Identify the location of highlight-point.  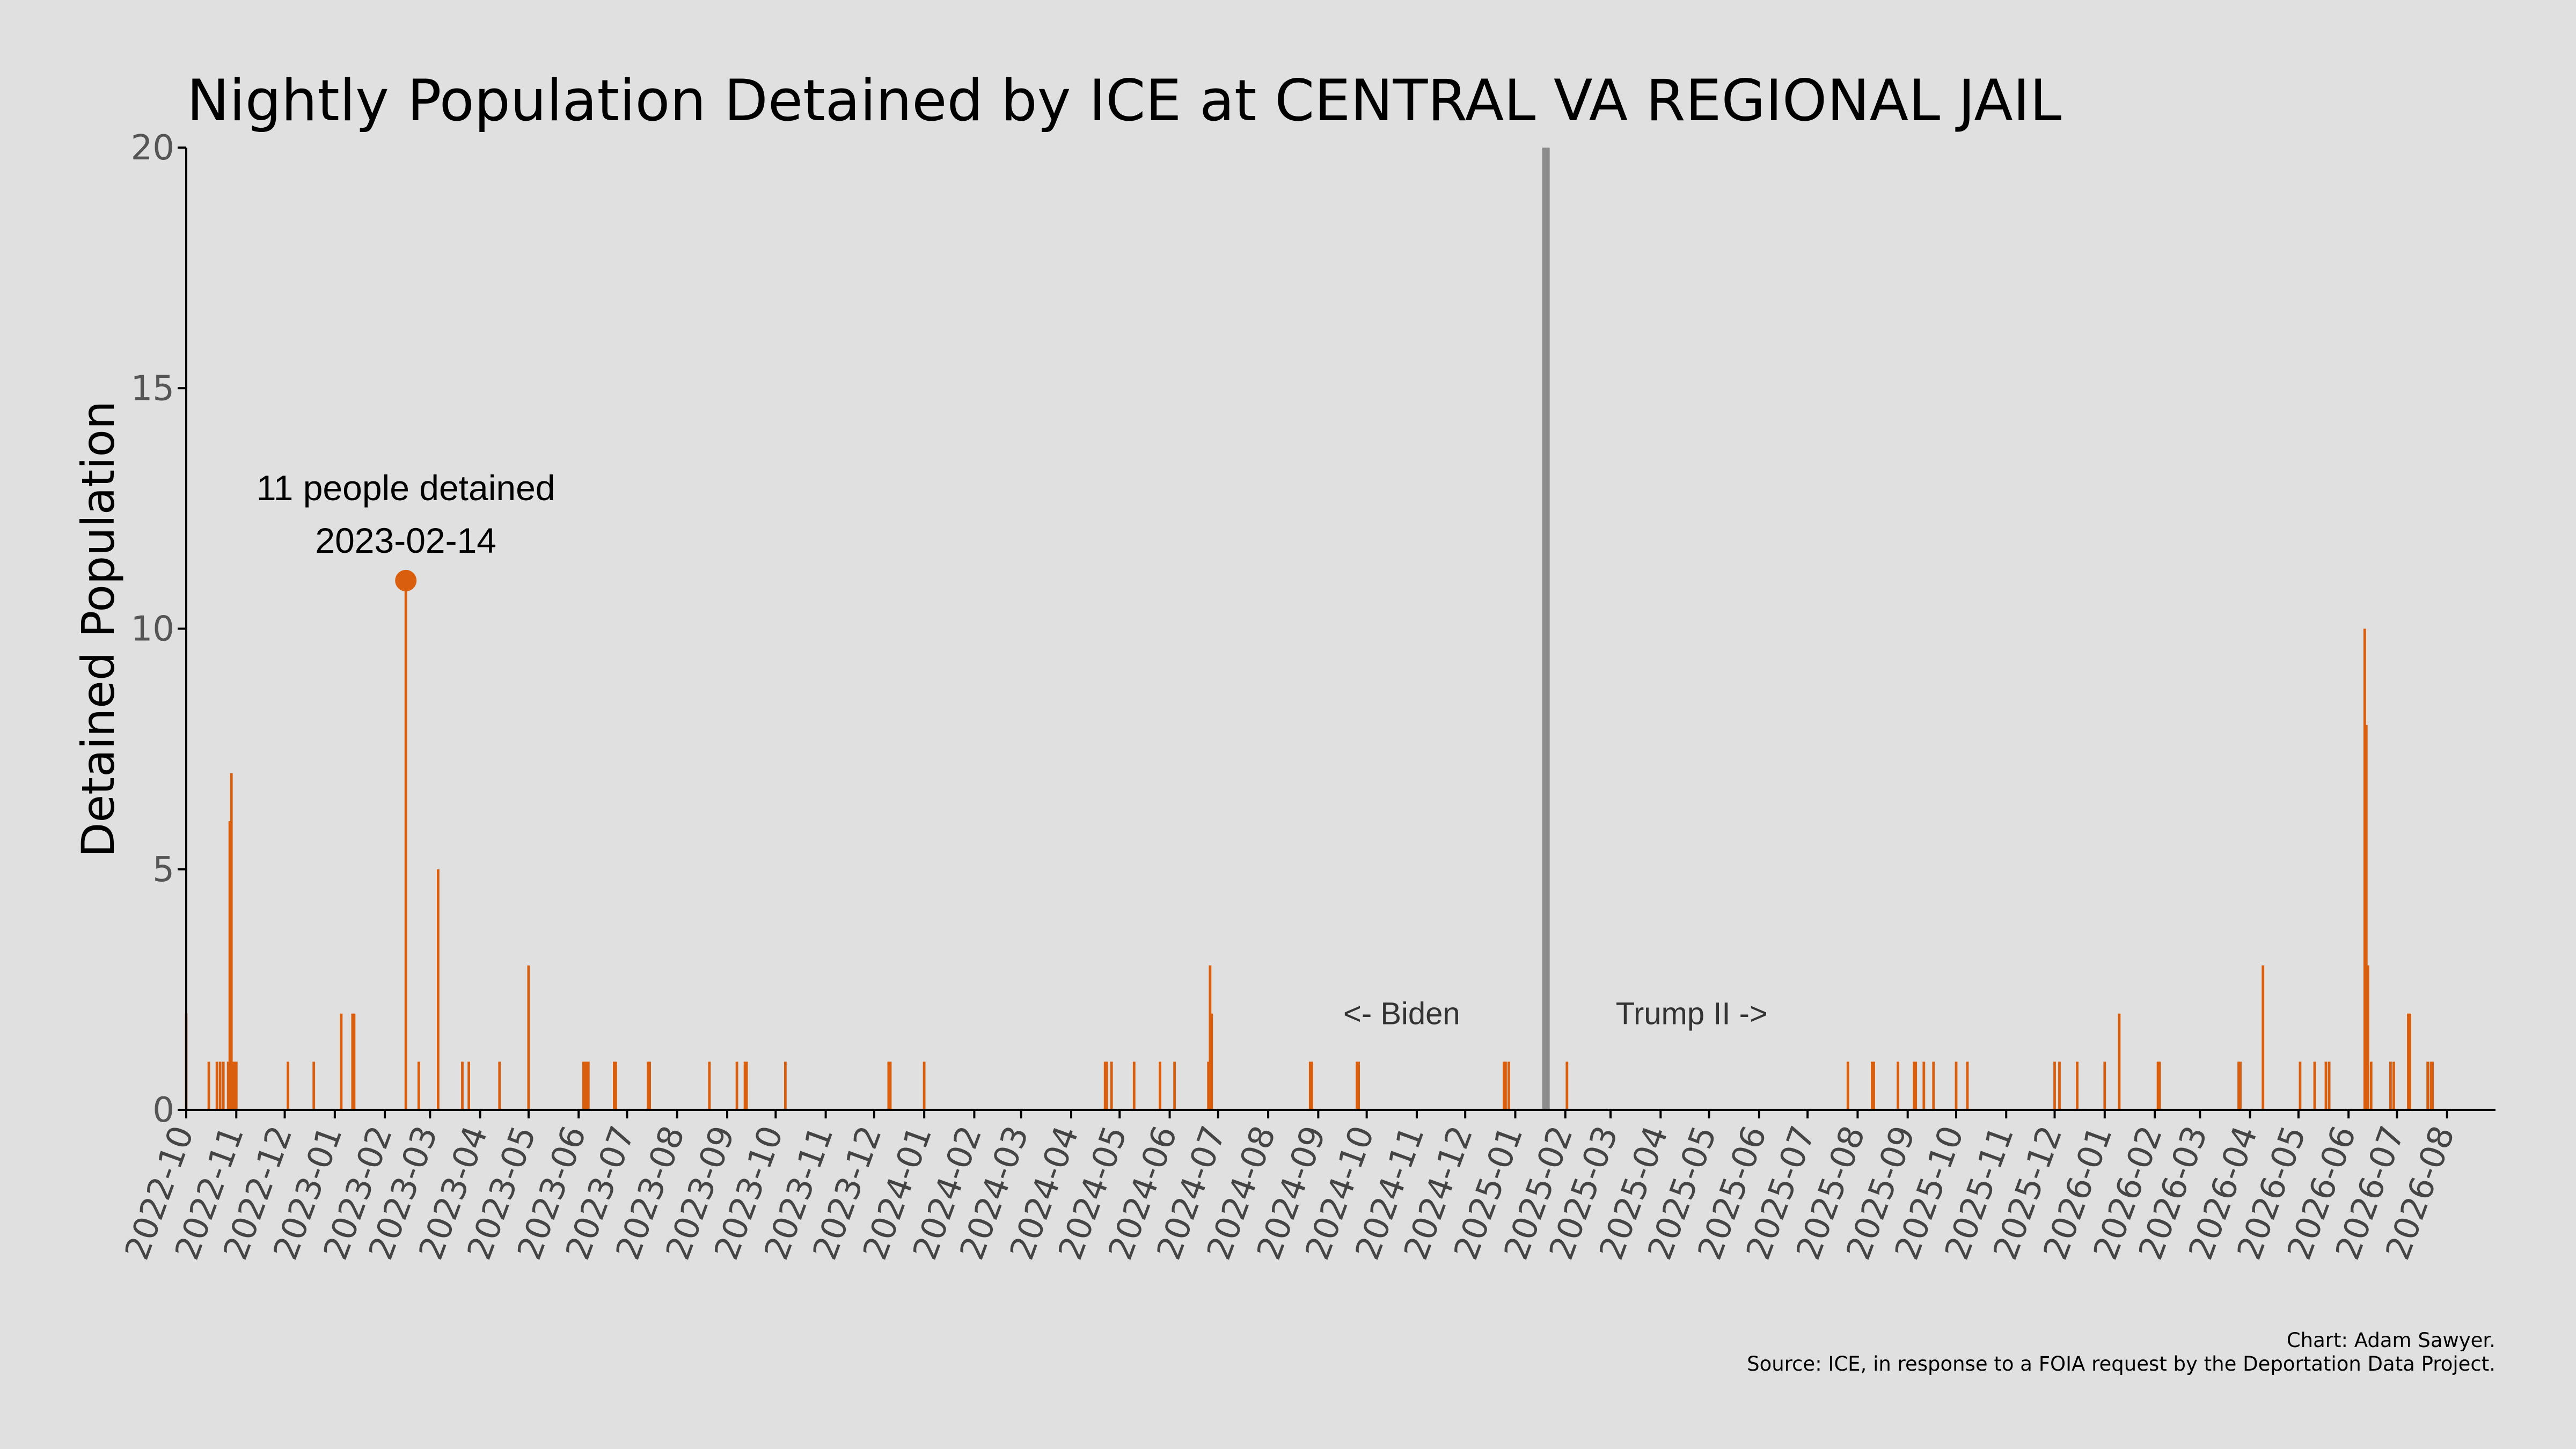
(406, 580).